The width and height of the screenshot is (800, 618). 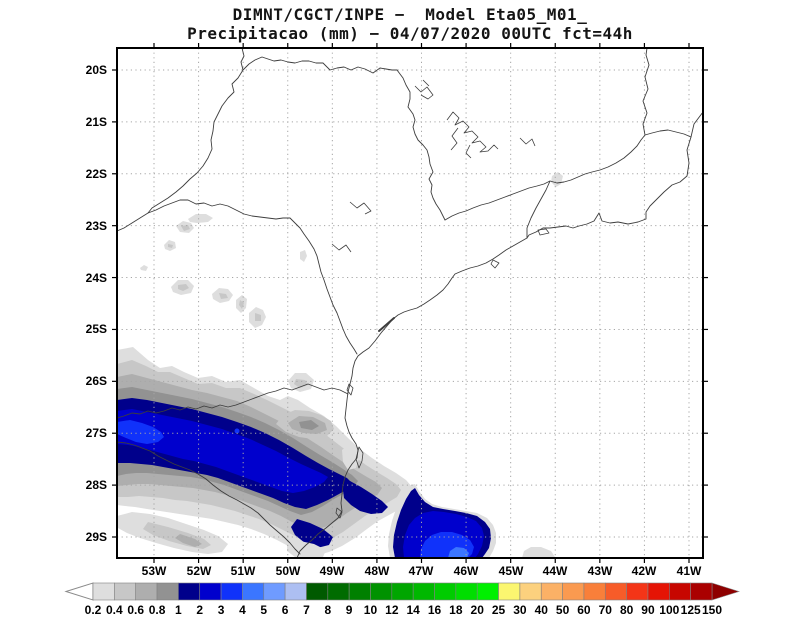 I want to click on colorbar-tick-label: 3, so click(x=221, y=610).